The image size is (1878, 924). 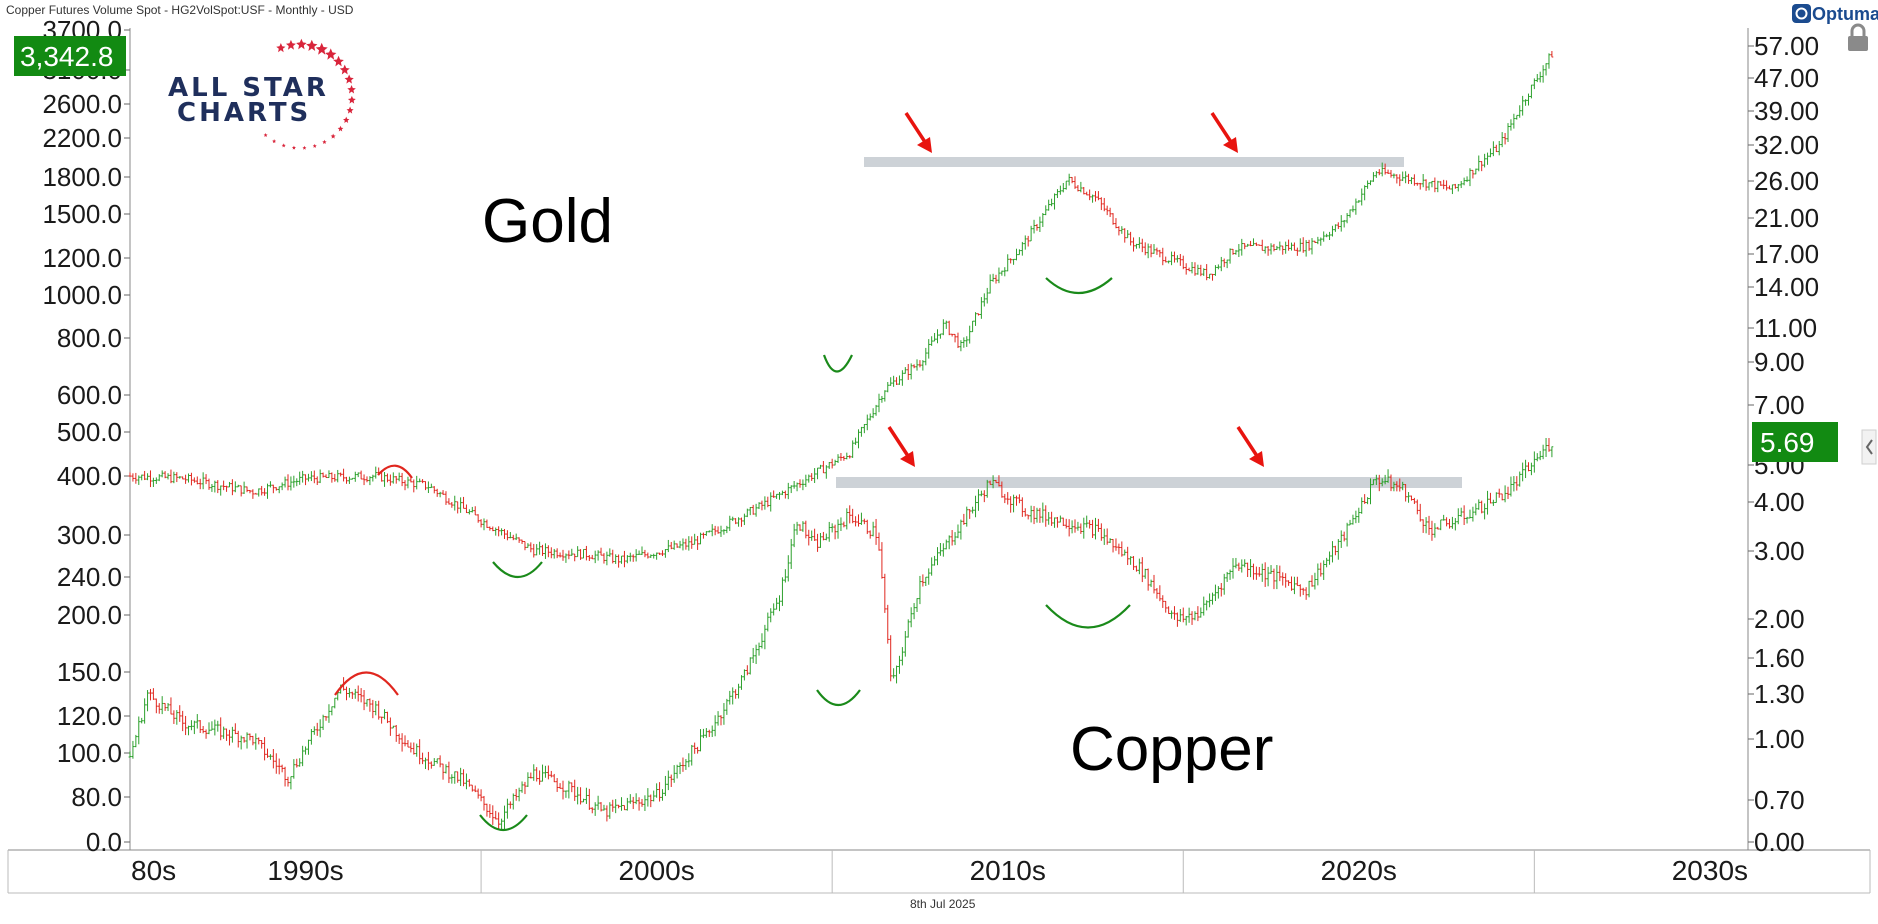 I want to click on panel-collapse-handle, so click(x=1869, y=447).